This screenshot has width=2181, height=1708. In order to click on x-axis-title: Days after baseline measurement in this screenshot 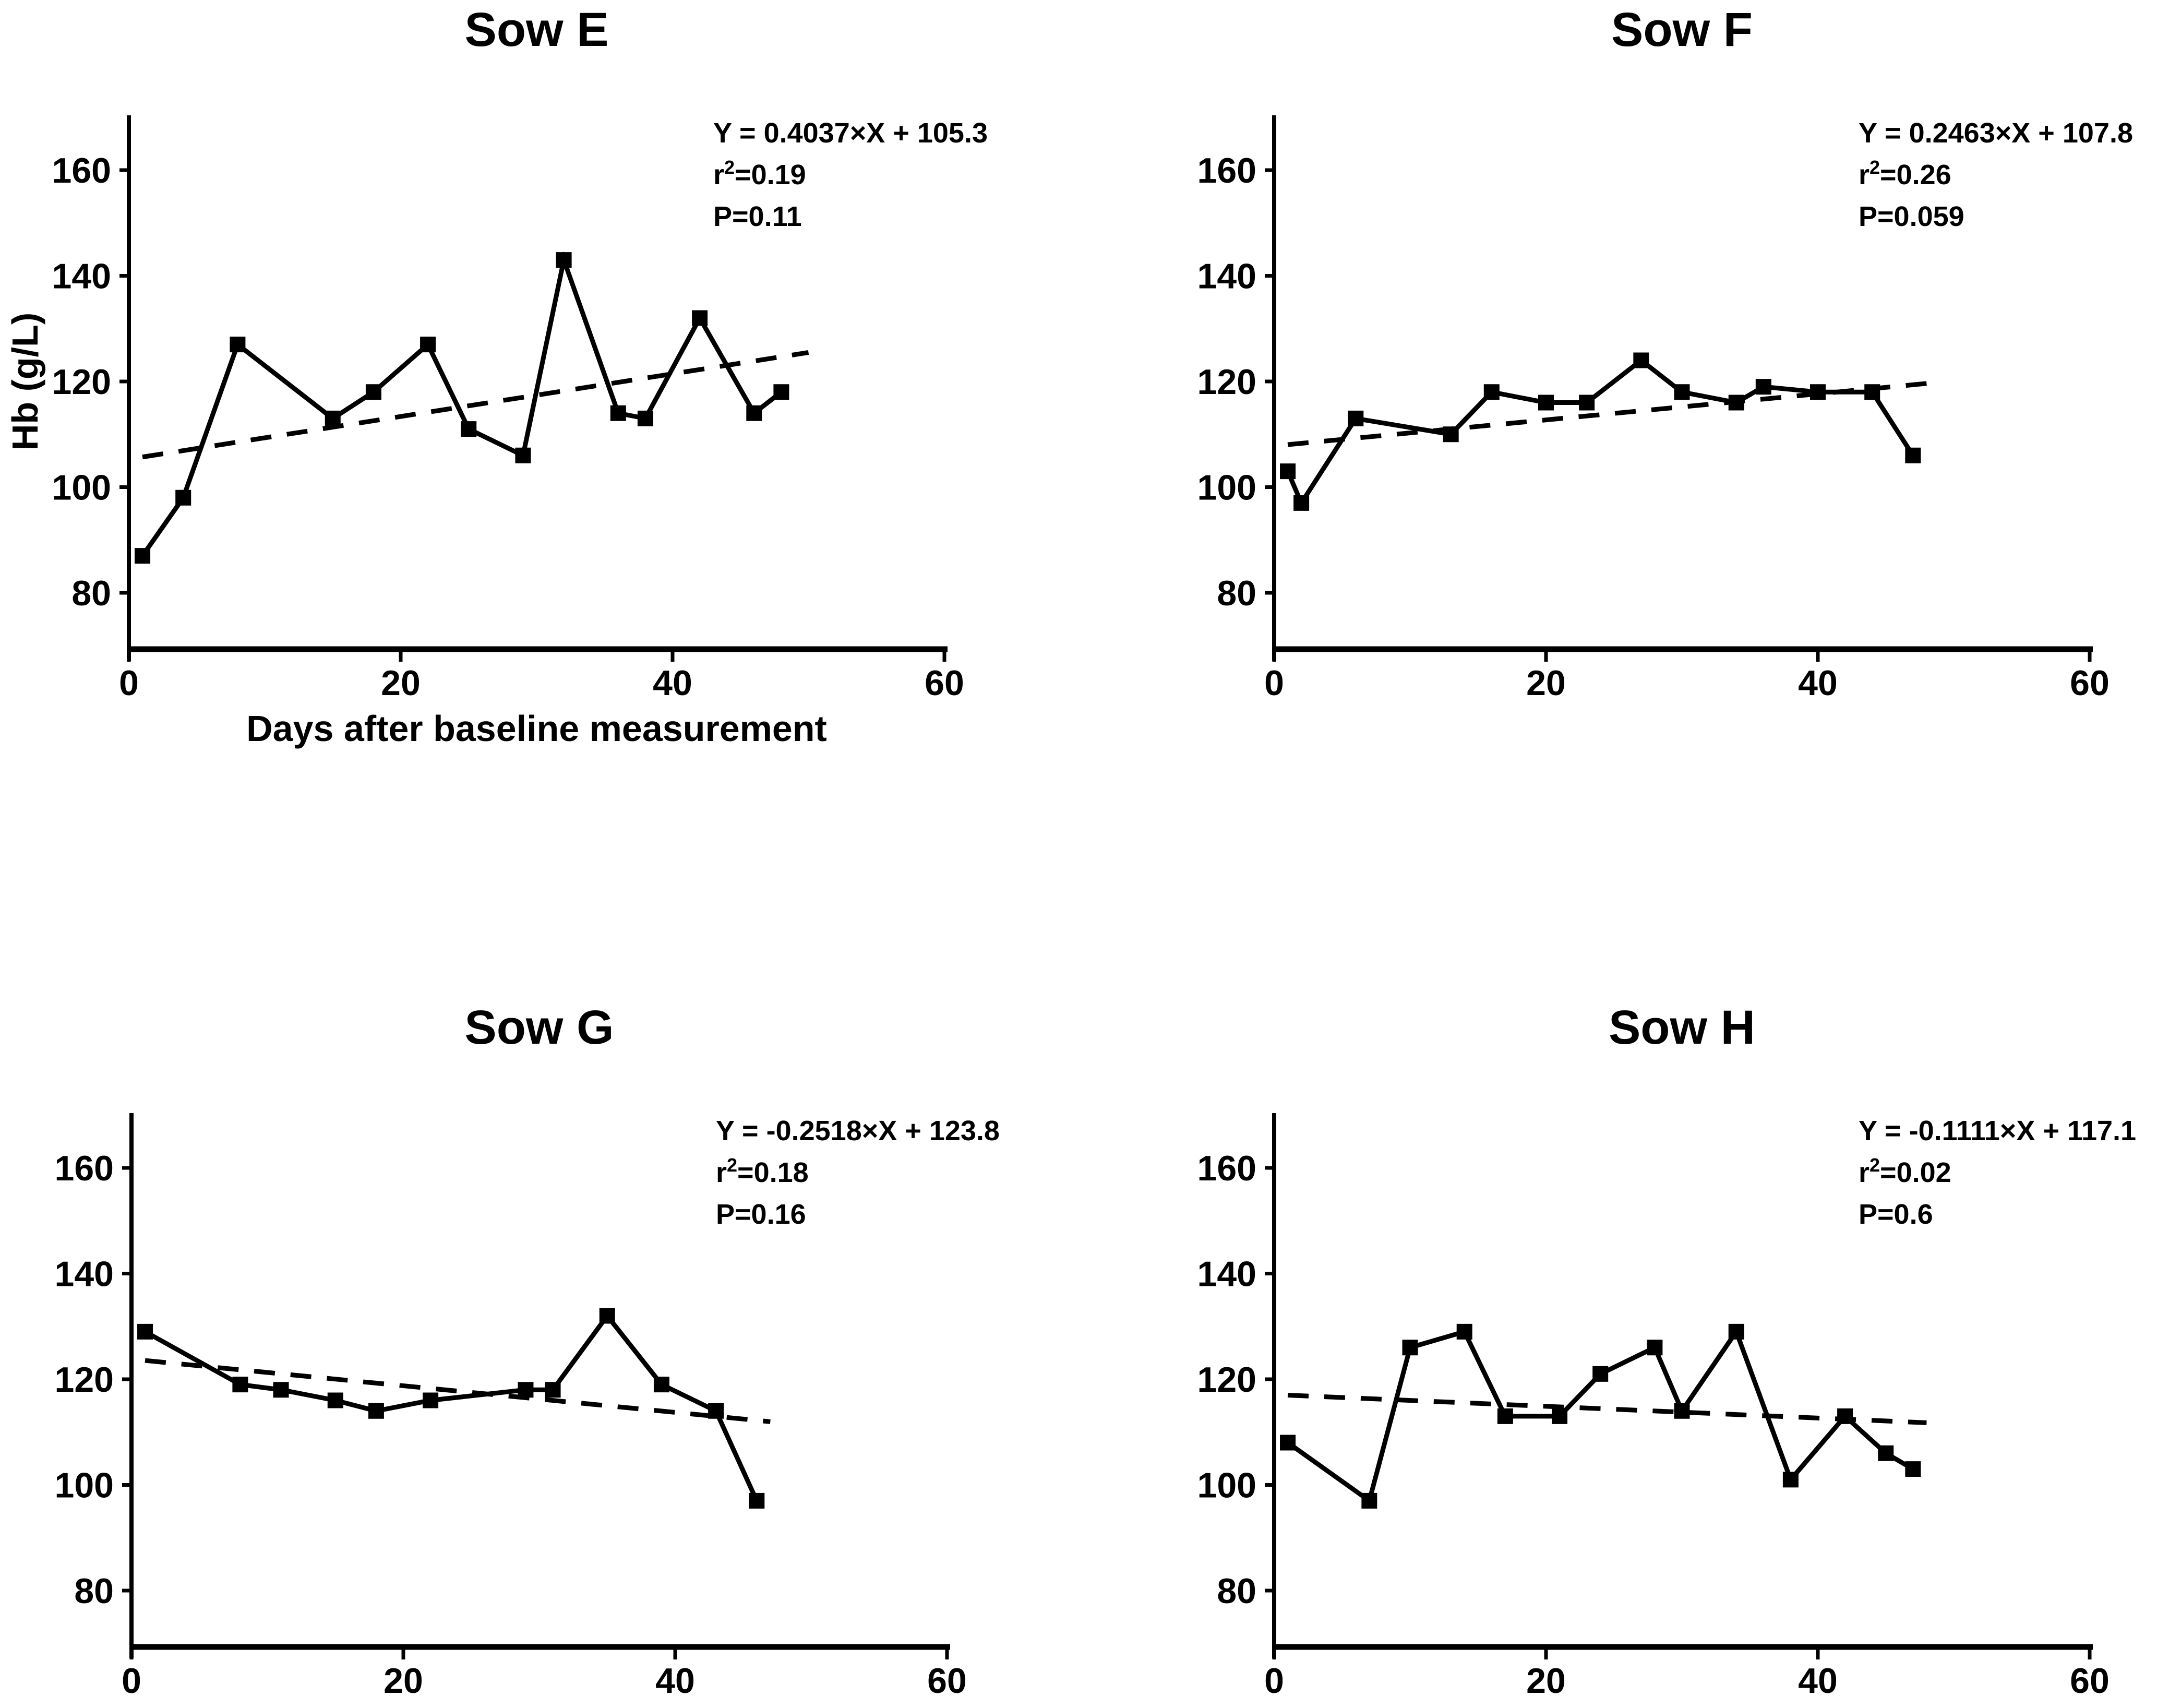, I will do `click(536, 728)`.